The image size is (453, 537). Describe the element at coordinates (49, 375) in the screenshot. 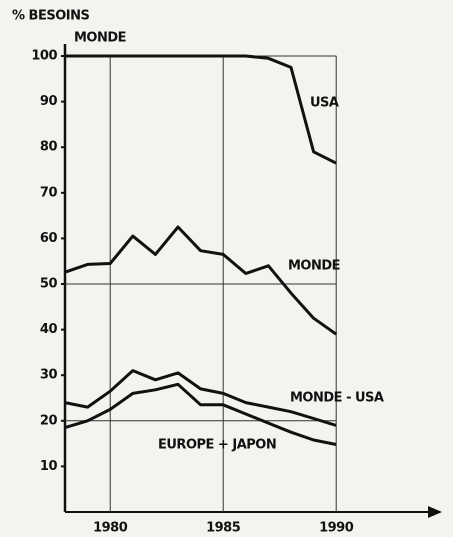

I see `y-tick-label: 30` at that location.